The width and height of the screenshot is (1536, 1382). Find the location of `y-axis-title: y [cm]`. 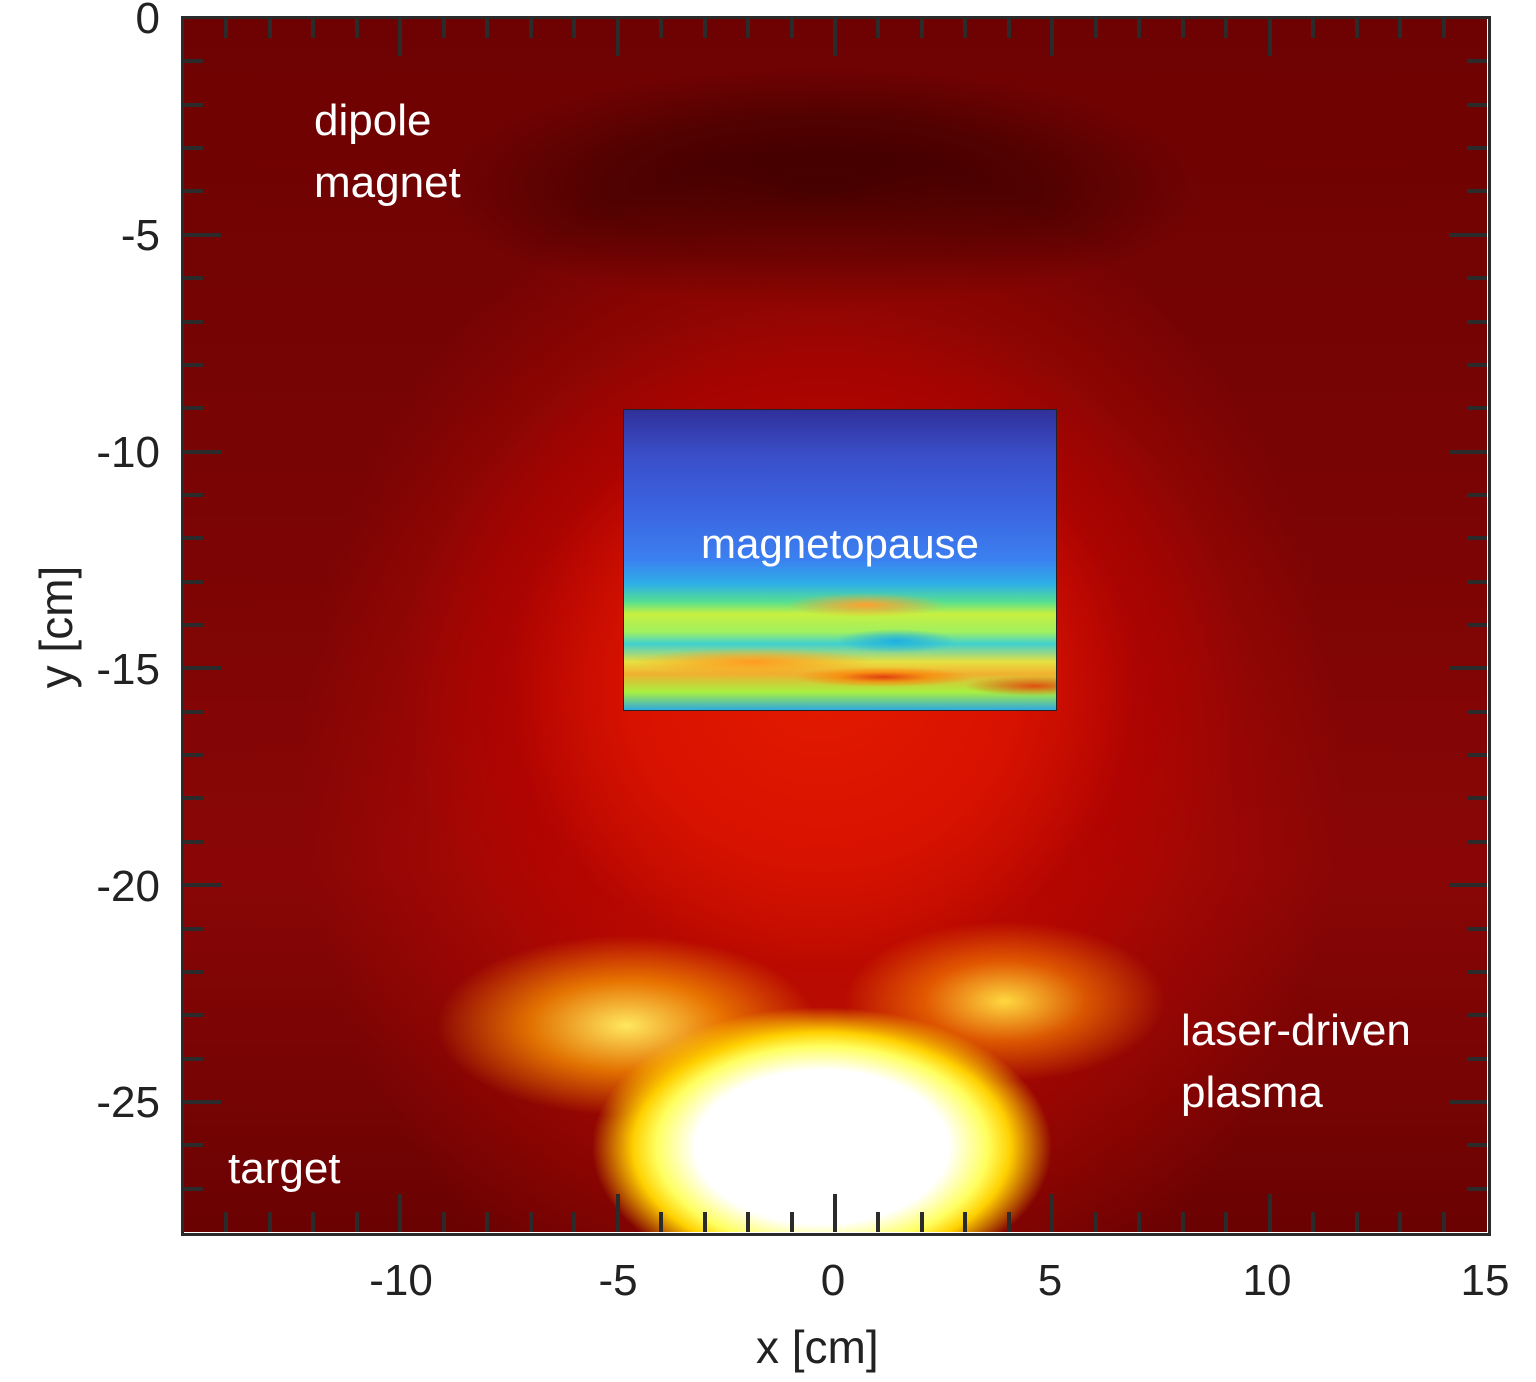

y-axis-title: y [cm] is located at coordinates (56, 627).